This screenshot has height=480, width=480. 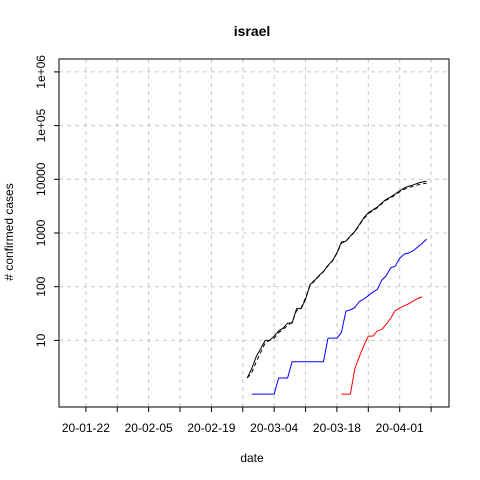 I want to click on y-tick-label: 1e+06, so click(x=41, y=72).